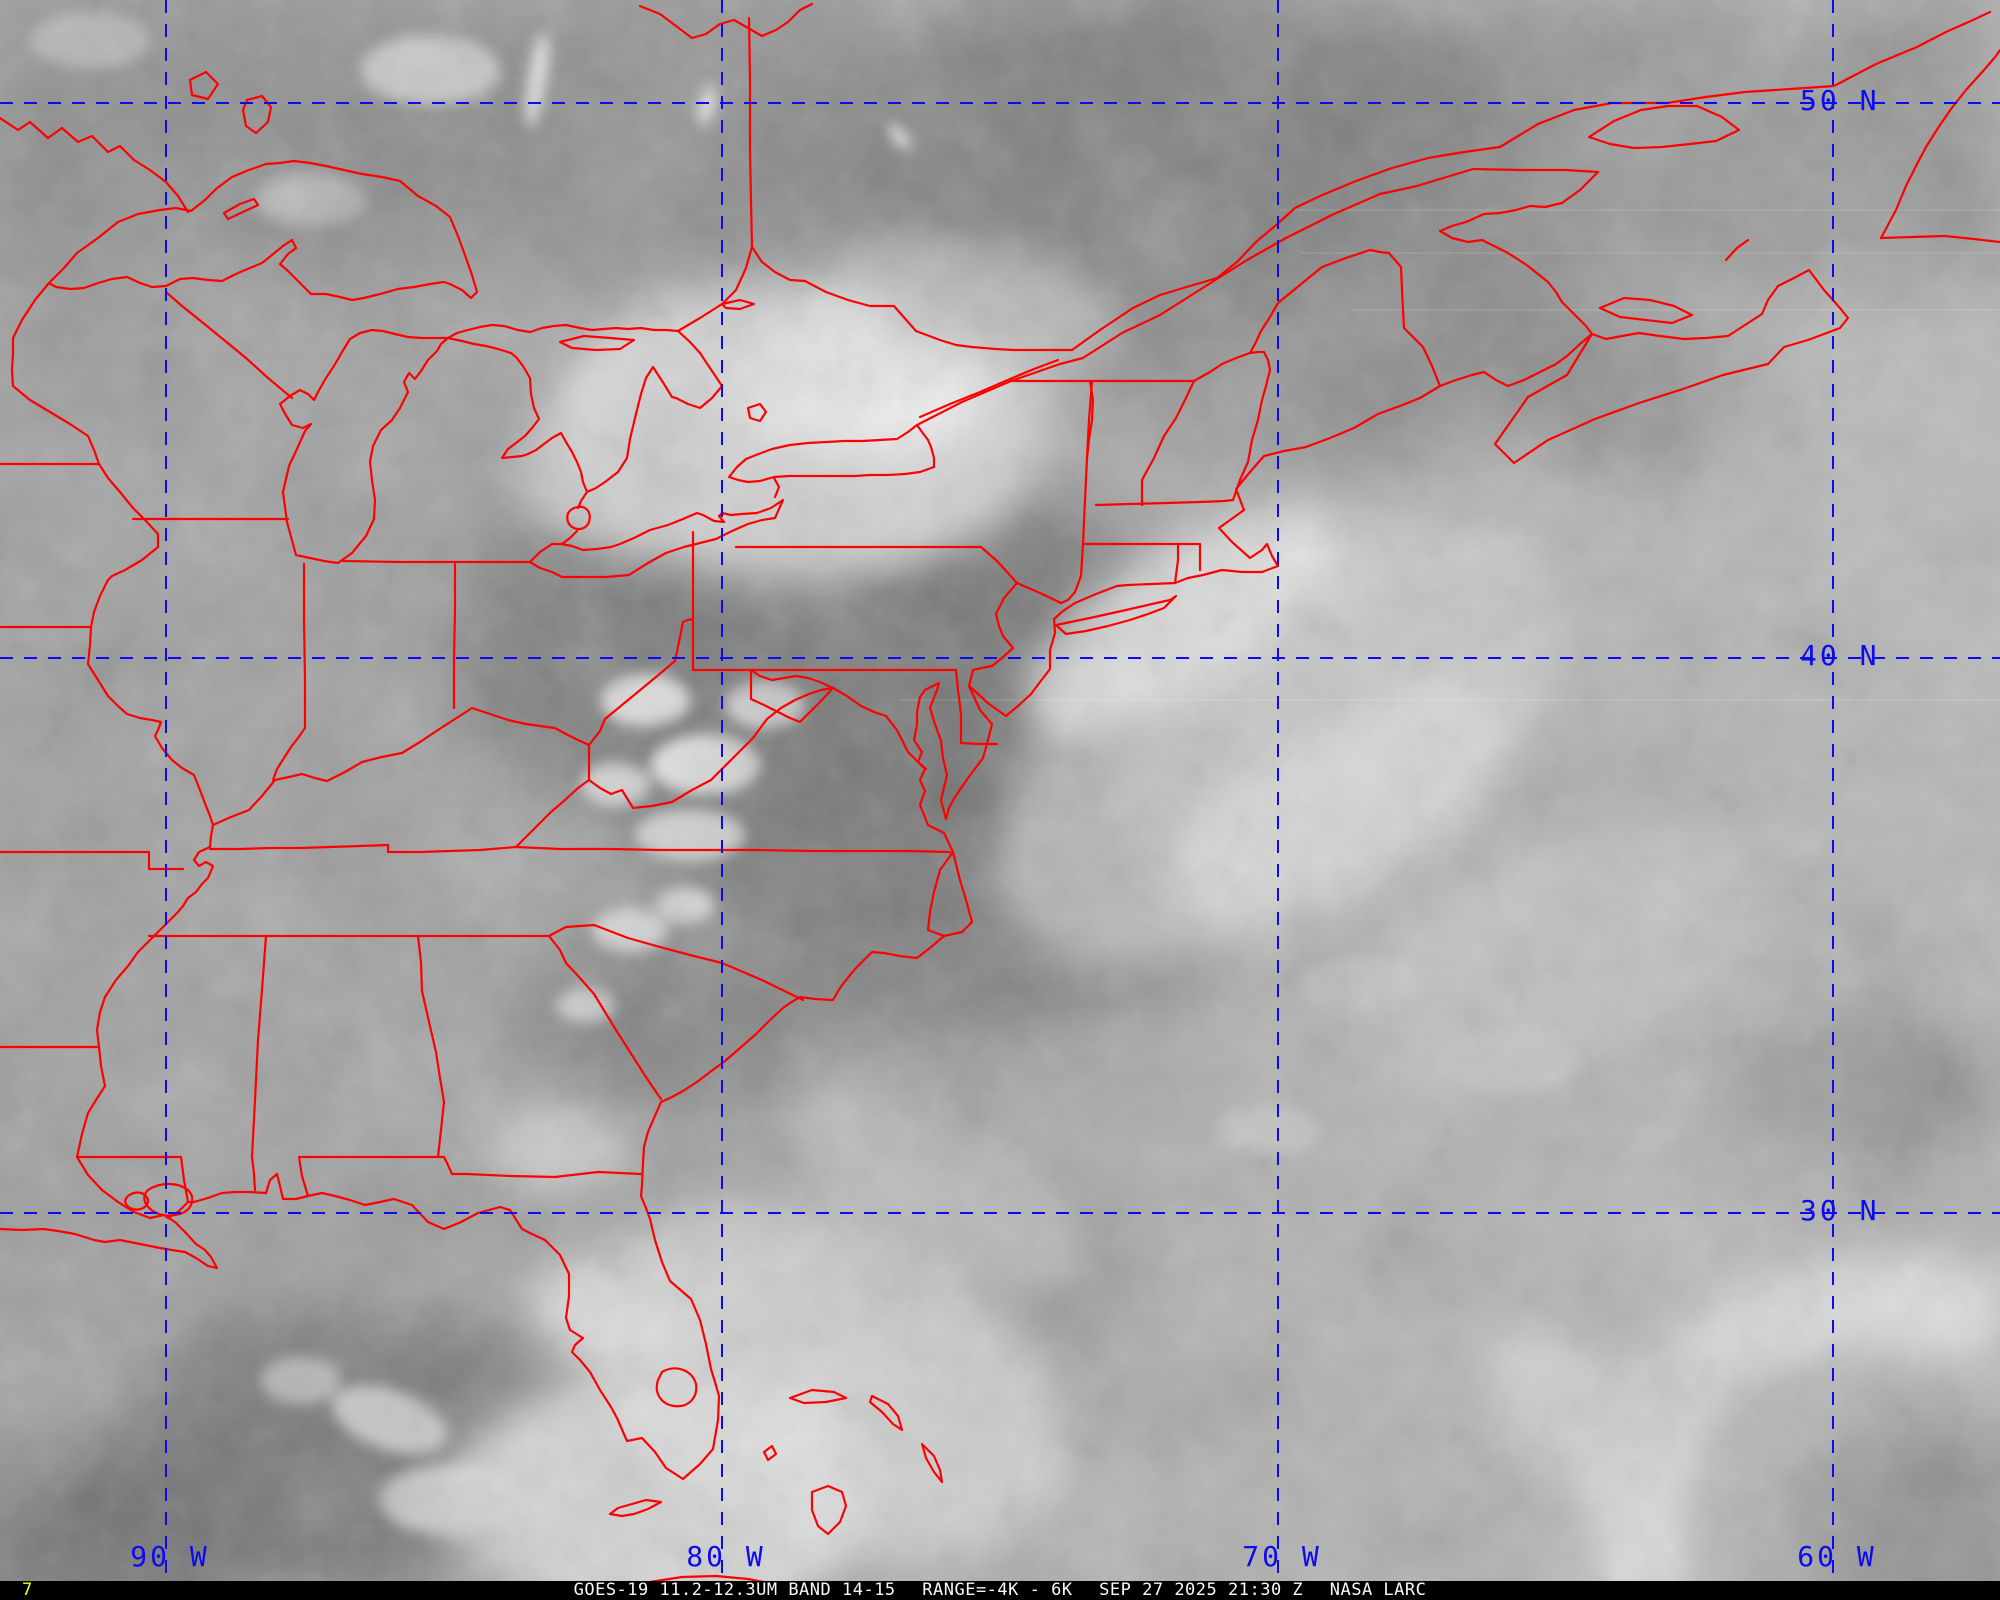  I want to click on longitude-label: 70 W, so click(1281, 1556).